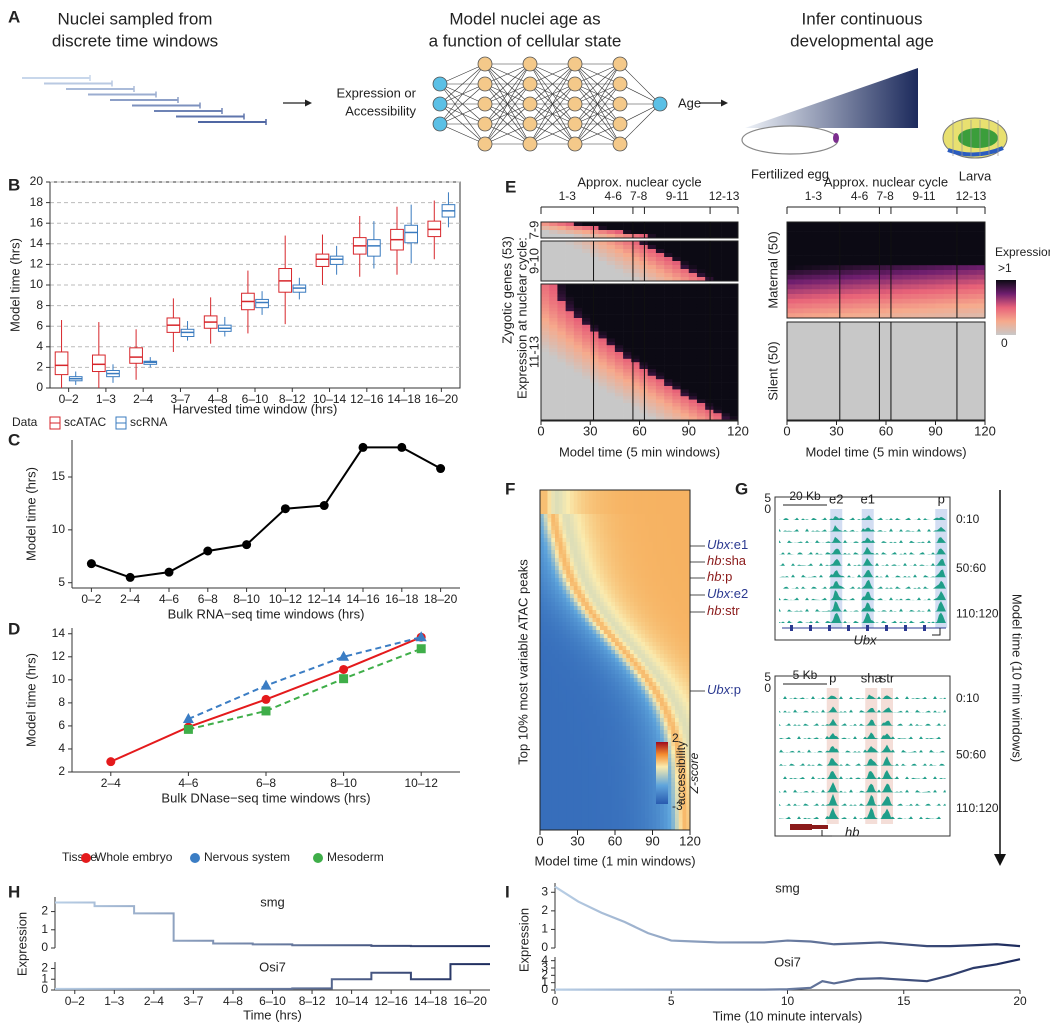 The width and height of the screenshot is (1050, 1029). I want to click on cycle-label: 4-6, so click(614, 196).